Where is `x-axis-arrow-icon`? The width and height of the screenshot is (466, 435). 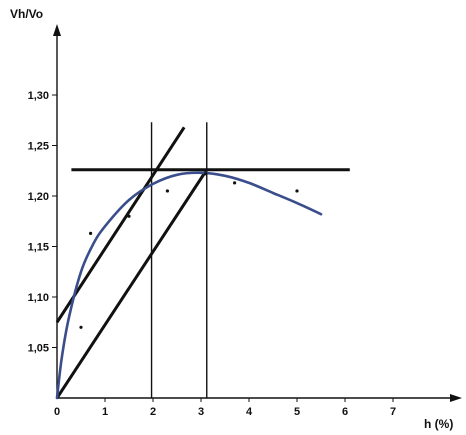 x-axis-arrow-icon is located at coordinates (456, 398).